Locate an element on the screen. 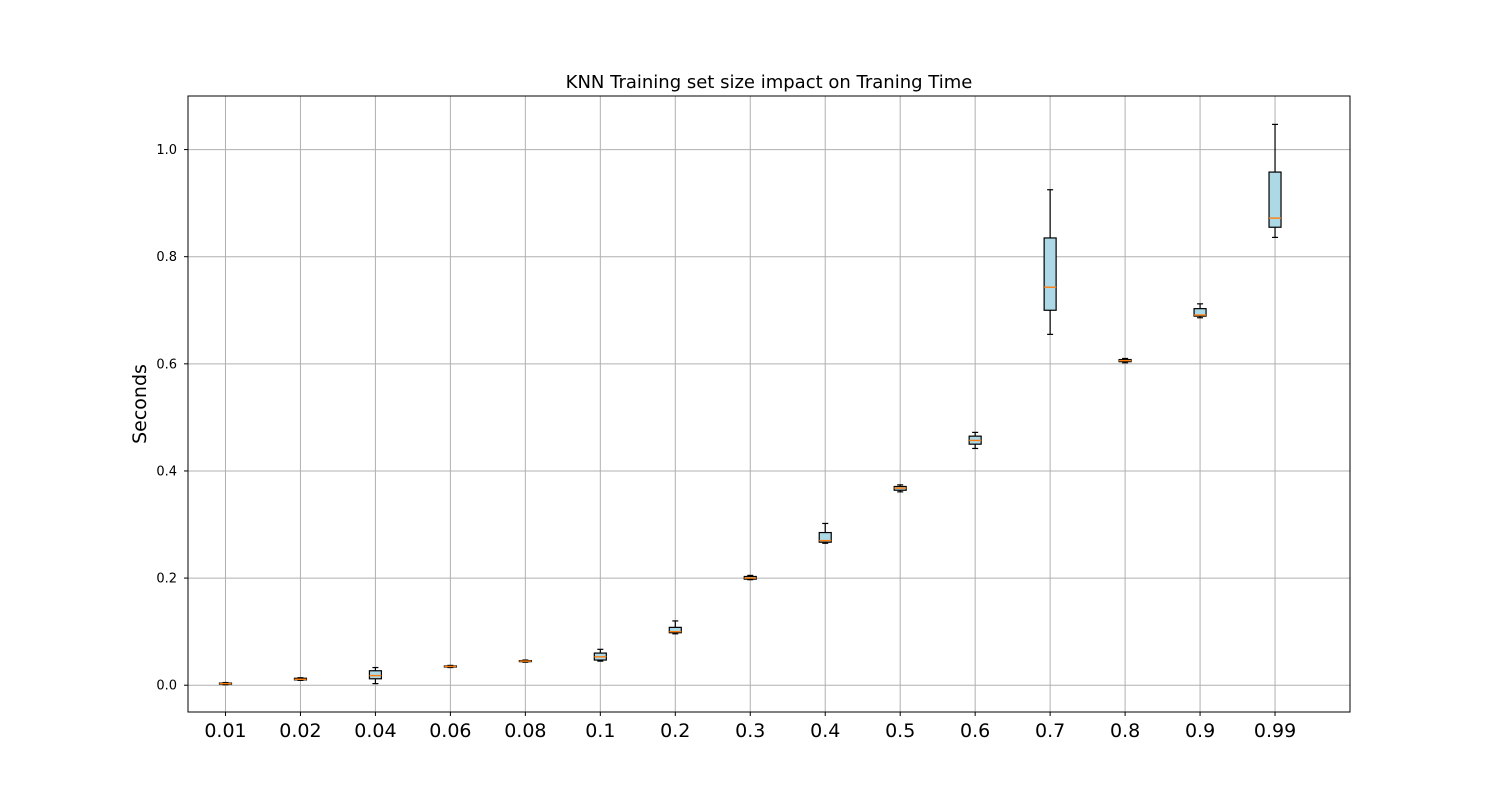 Image resolution: width=1500 pixels, height=800 pixels. box-0.4 is located at coordinates (825, 533).